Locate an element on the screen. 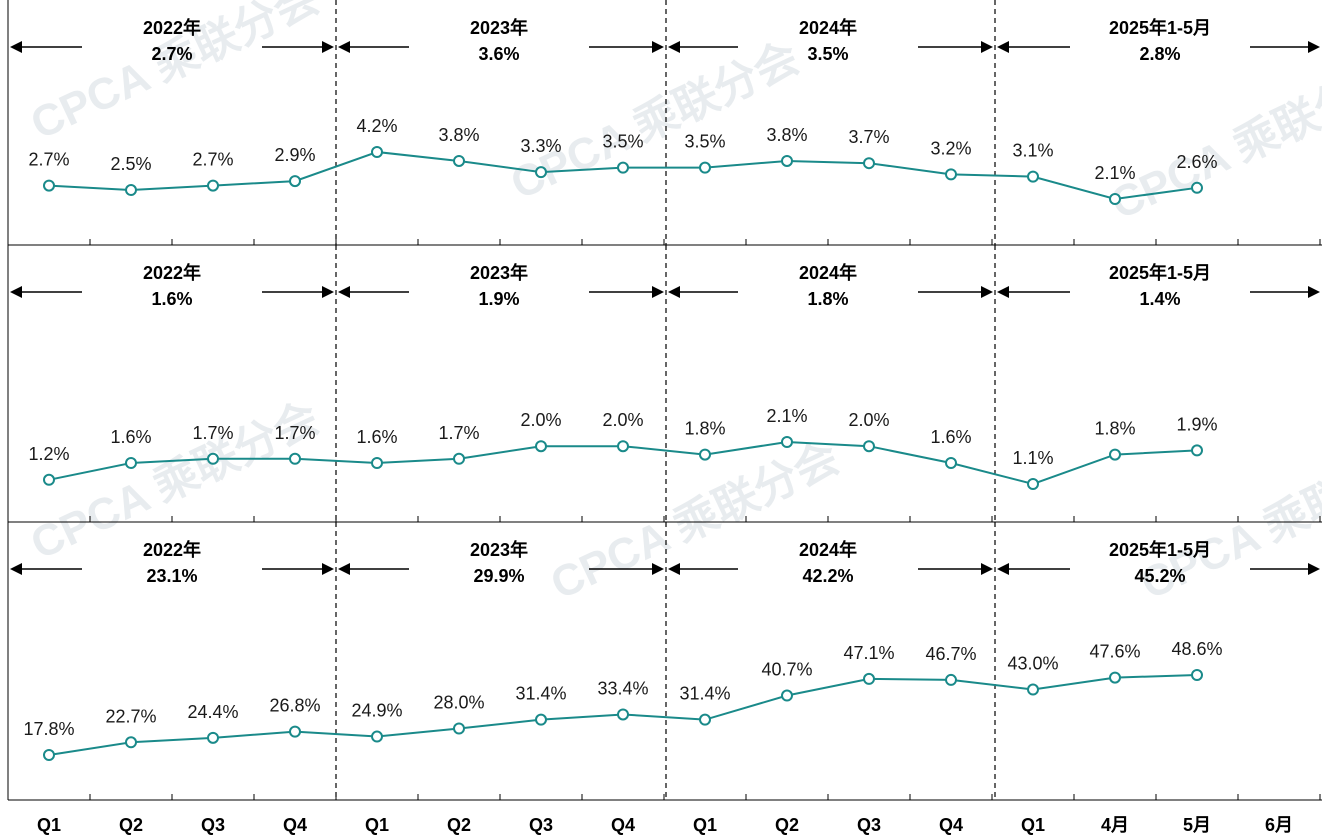 This screenshot has height=837, width=1322. data-label: 43.0% is located at coordinates (1032, 664).